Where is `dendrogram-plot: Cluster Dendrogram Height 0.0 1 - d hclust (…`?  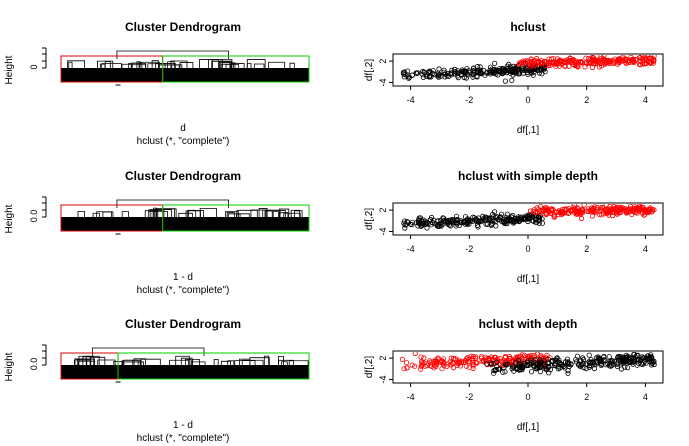 dendrogram-plot: Cluster Dendrogram Height 0.0 1 - d hclust (… is located at coordinates (157, 380).